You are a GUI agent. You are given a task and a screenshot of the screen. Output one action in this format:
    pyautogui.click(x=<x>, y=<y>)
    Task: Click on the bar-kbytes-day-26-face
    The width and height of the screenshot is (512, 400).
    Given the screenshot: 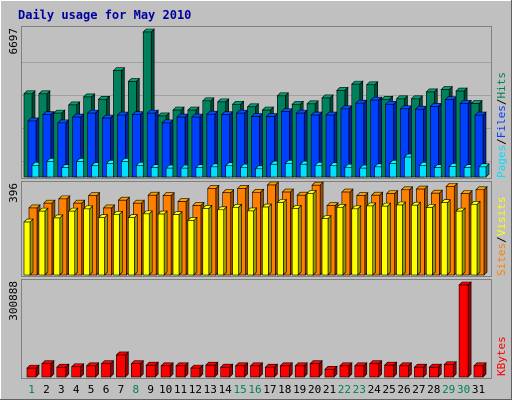 What is the action you would take?
    pyautogui.click(x=404, y=371)
    